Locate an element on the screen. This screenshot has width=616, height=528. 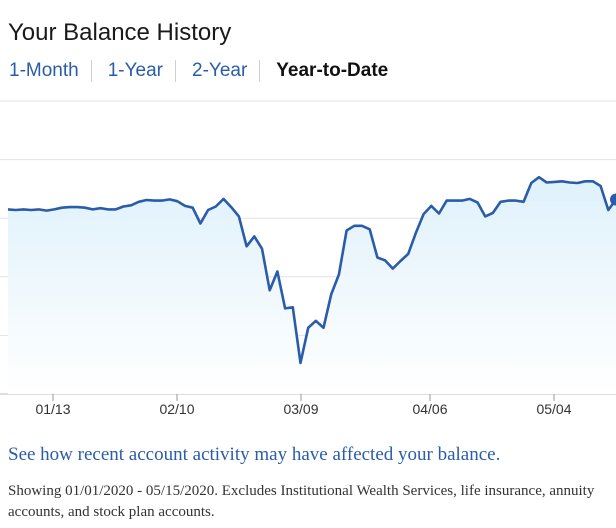
x-axis: 01/13 02/10 03/09 04/06 05/04 is located at coordinates (303, 405).